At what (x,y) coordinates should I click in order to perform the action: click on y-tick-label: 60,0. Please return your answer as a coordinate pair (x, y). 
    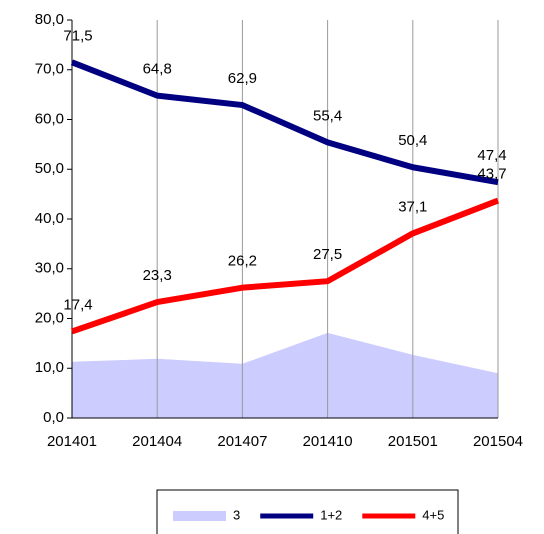
    Looking at the image, I should click on (49, 118).